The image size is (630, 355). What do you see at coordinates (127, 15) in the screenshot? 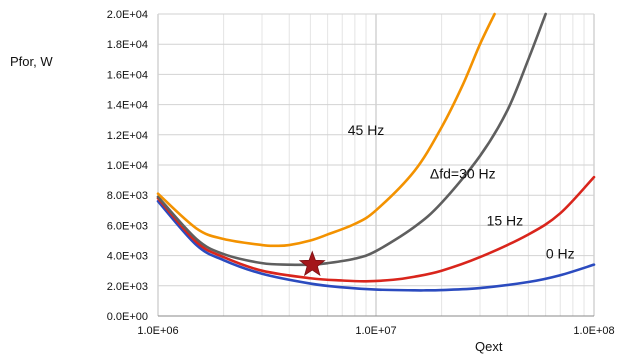
I see `y-tick-label: 2.0E+04` at bounding box center [127, 15].